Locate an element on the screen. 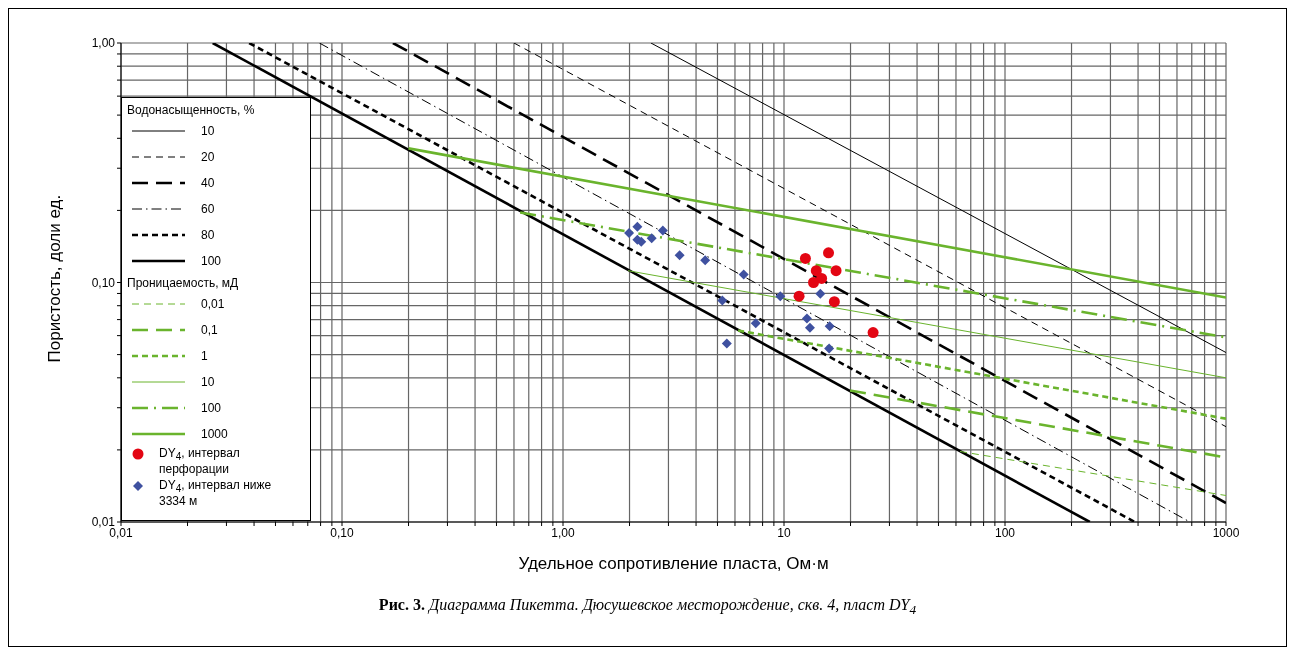 The height and width of the screenshot is (655, 1295). x-tick-label: 0,01 is located at coordinates (121, 532).